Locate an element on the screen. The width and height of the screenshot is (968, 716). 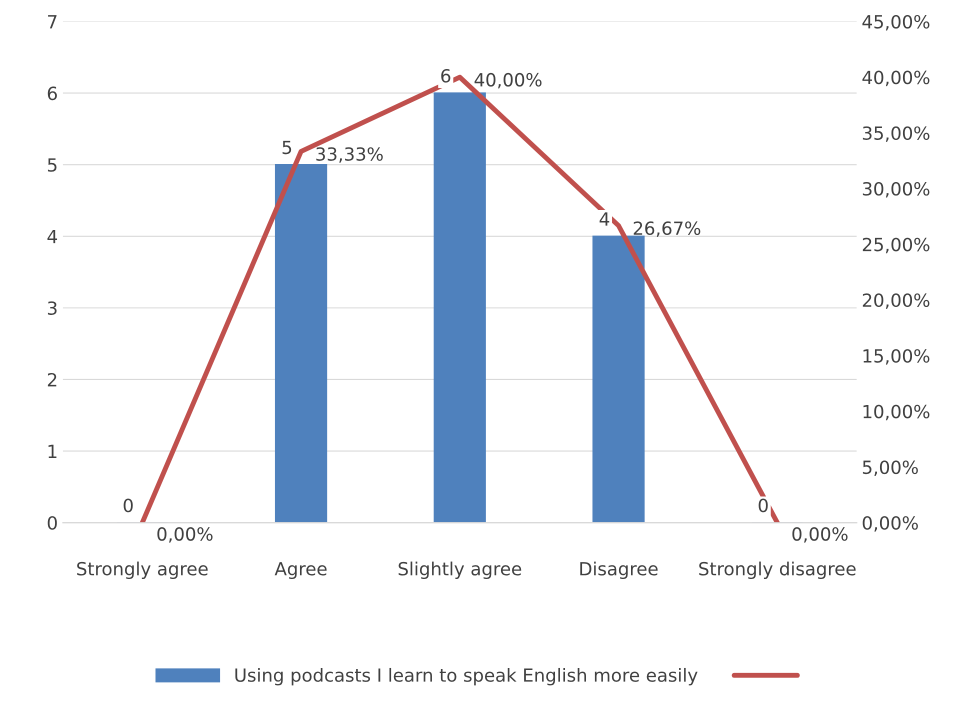
y2-tick-label: 45,00% is located at coordinates (896, 22).